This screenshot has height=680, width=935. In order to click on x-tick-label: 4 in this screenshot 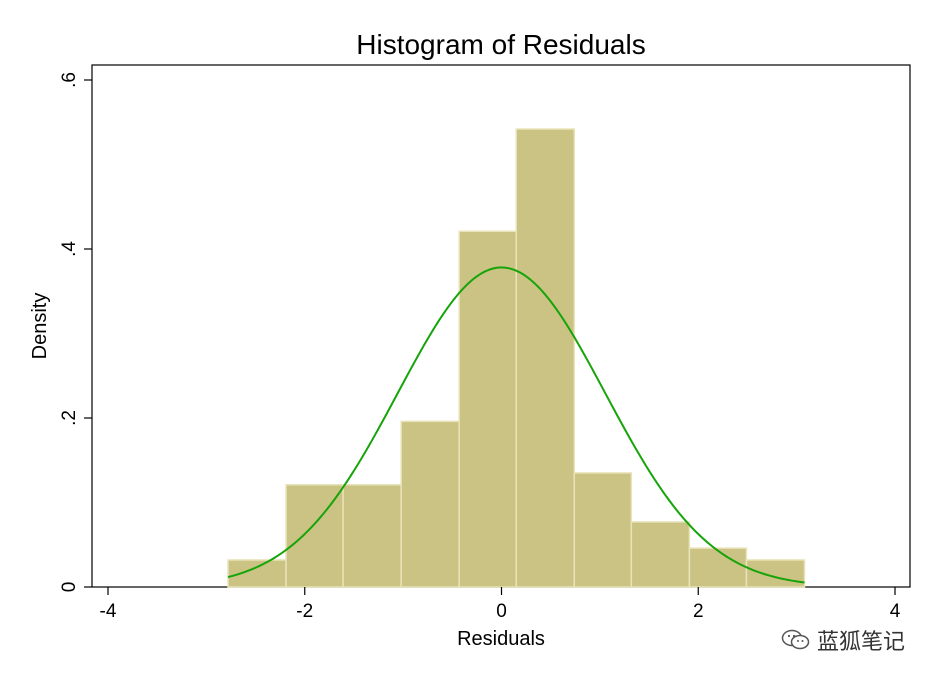, I will do `click(895, 611)`.